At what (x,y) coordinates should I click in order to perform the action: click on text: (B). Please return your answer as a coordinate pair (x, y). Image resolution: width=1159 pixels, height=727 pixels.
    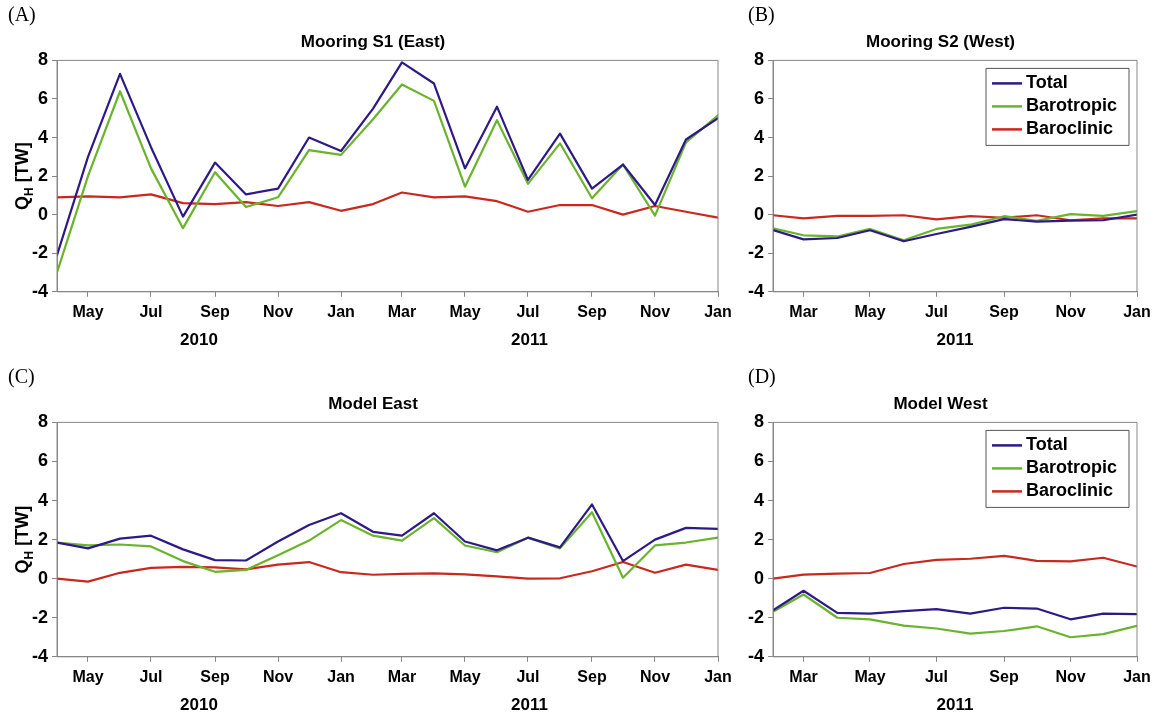
    Looking at the image, I should click on (761, 15).